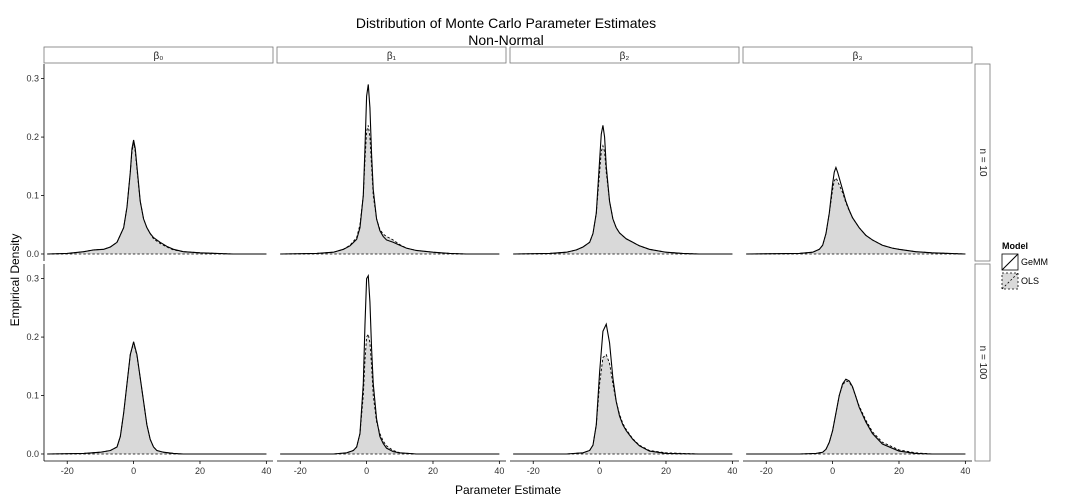  Describe the element at coordinates (32, 279) in the screenshot. I see `y-tick-label-row-1-3: 0.3` at that location.